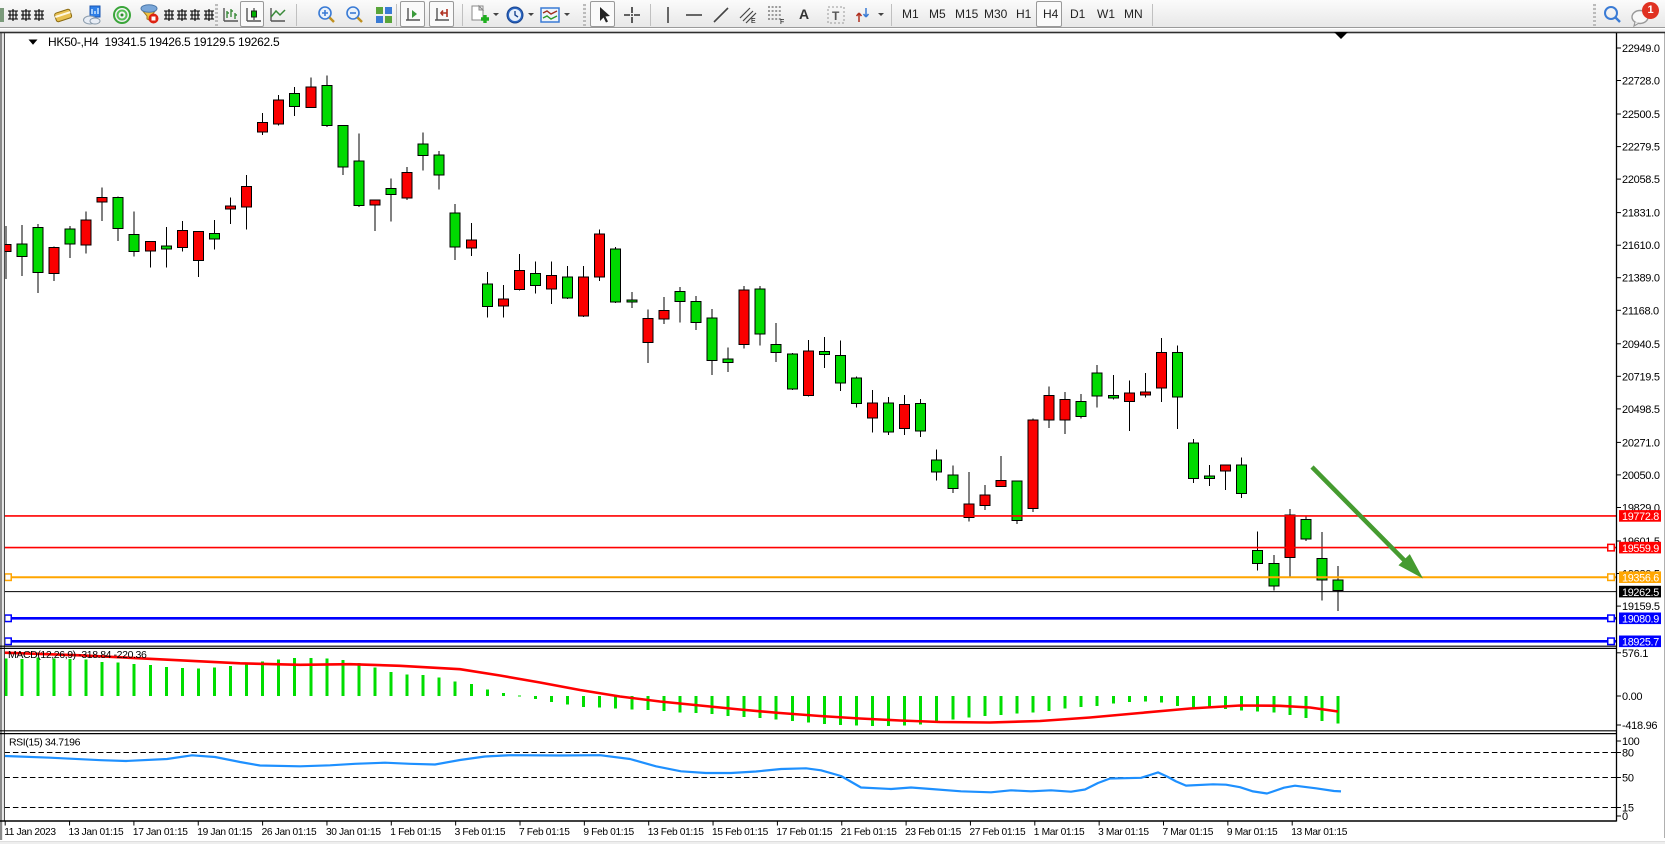 This screenshot has width=1665, height=844. I want to click on svg-text: -418.96, so click(1639, 726).